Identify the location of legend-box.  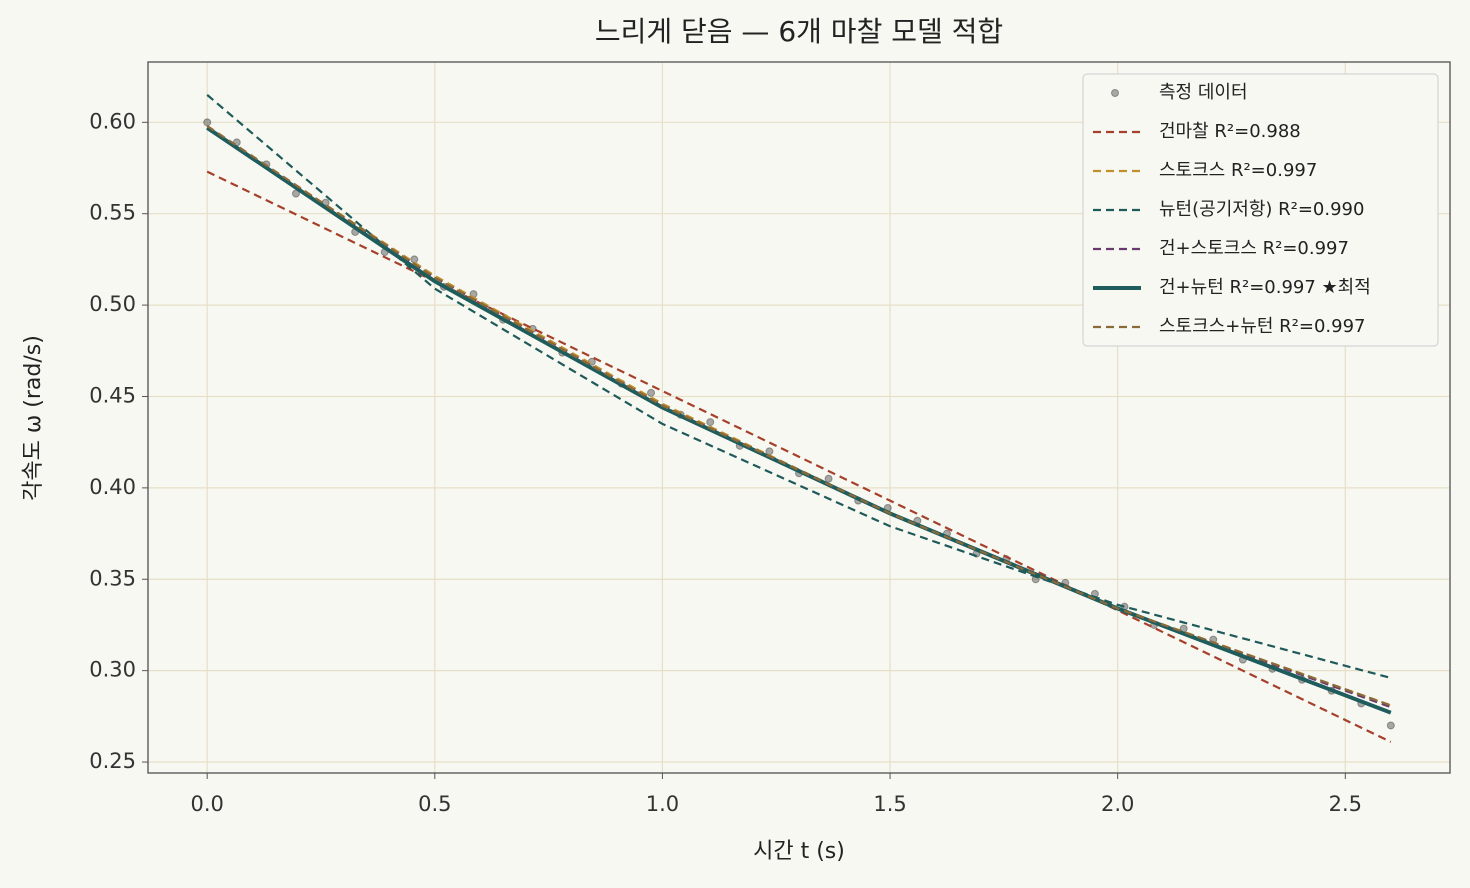
(1260, 210).